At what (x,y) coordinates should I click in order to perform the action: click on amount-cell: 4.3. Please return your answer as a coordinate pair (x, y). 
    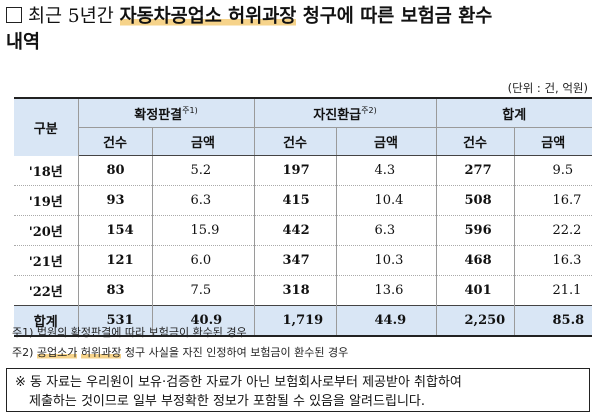
    Looking at the image, I should click on (386, 170).